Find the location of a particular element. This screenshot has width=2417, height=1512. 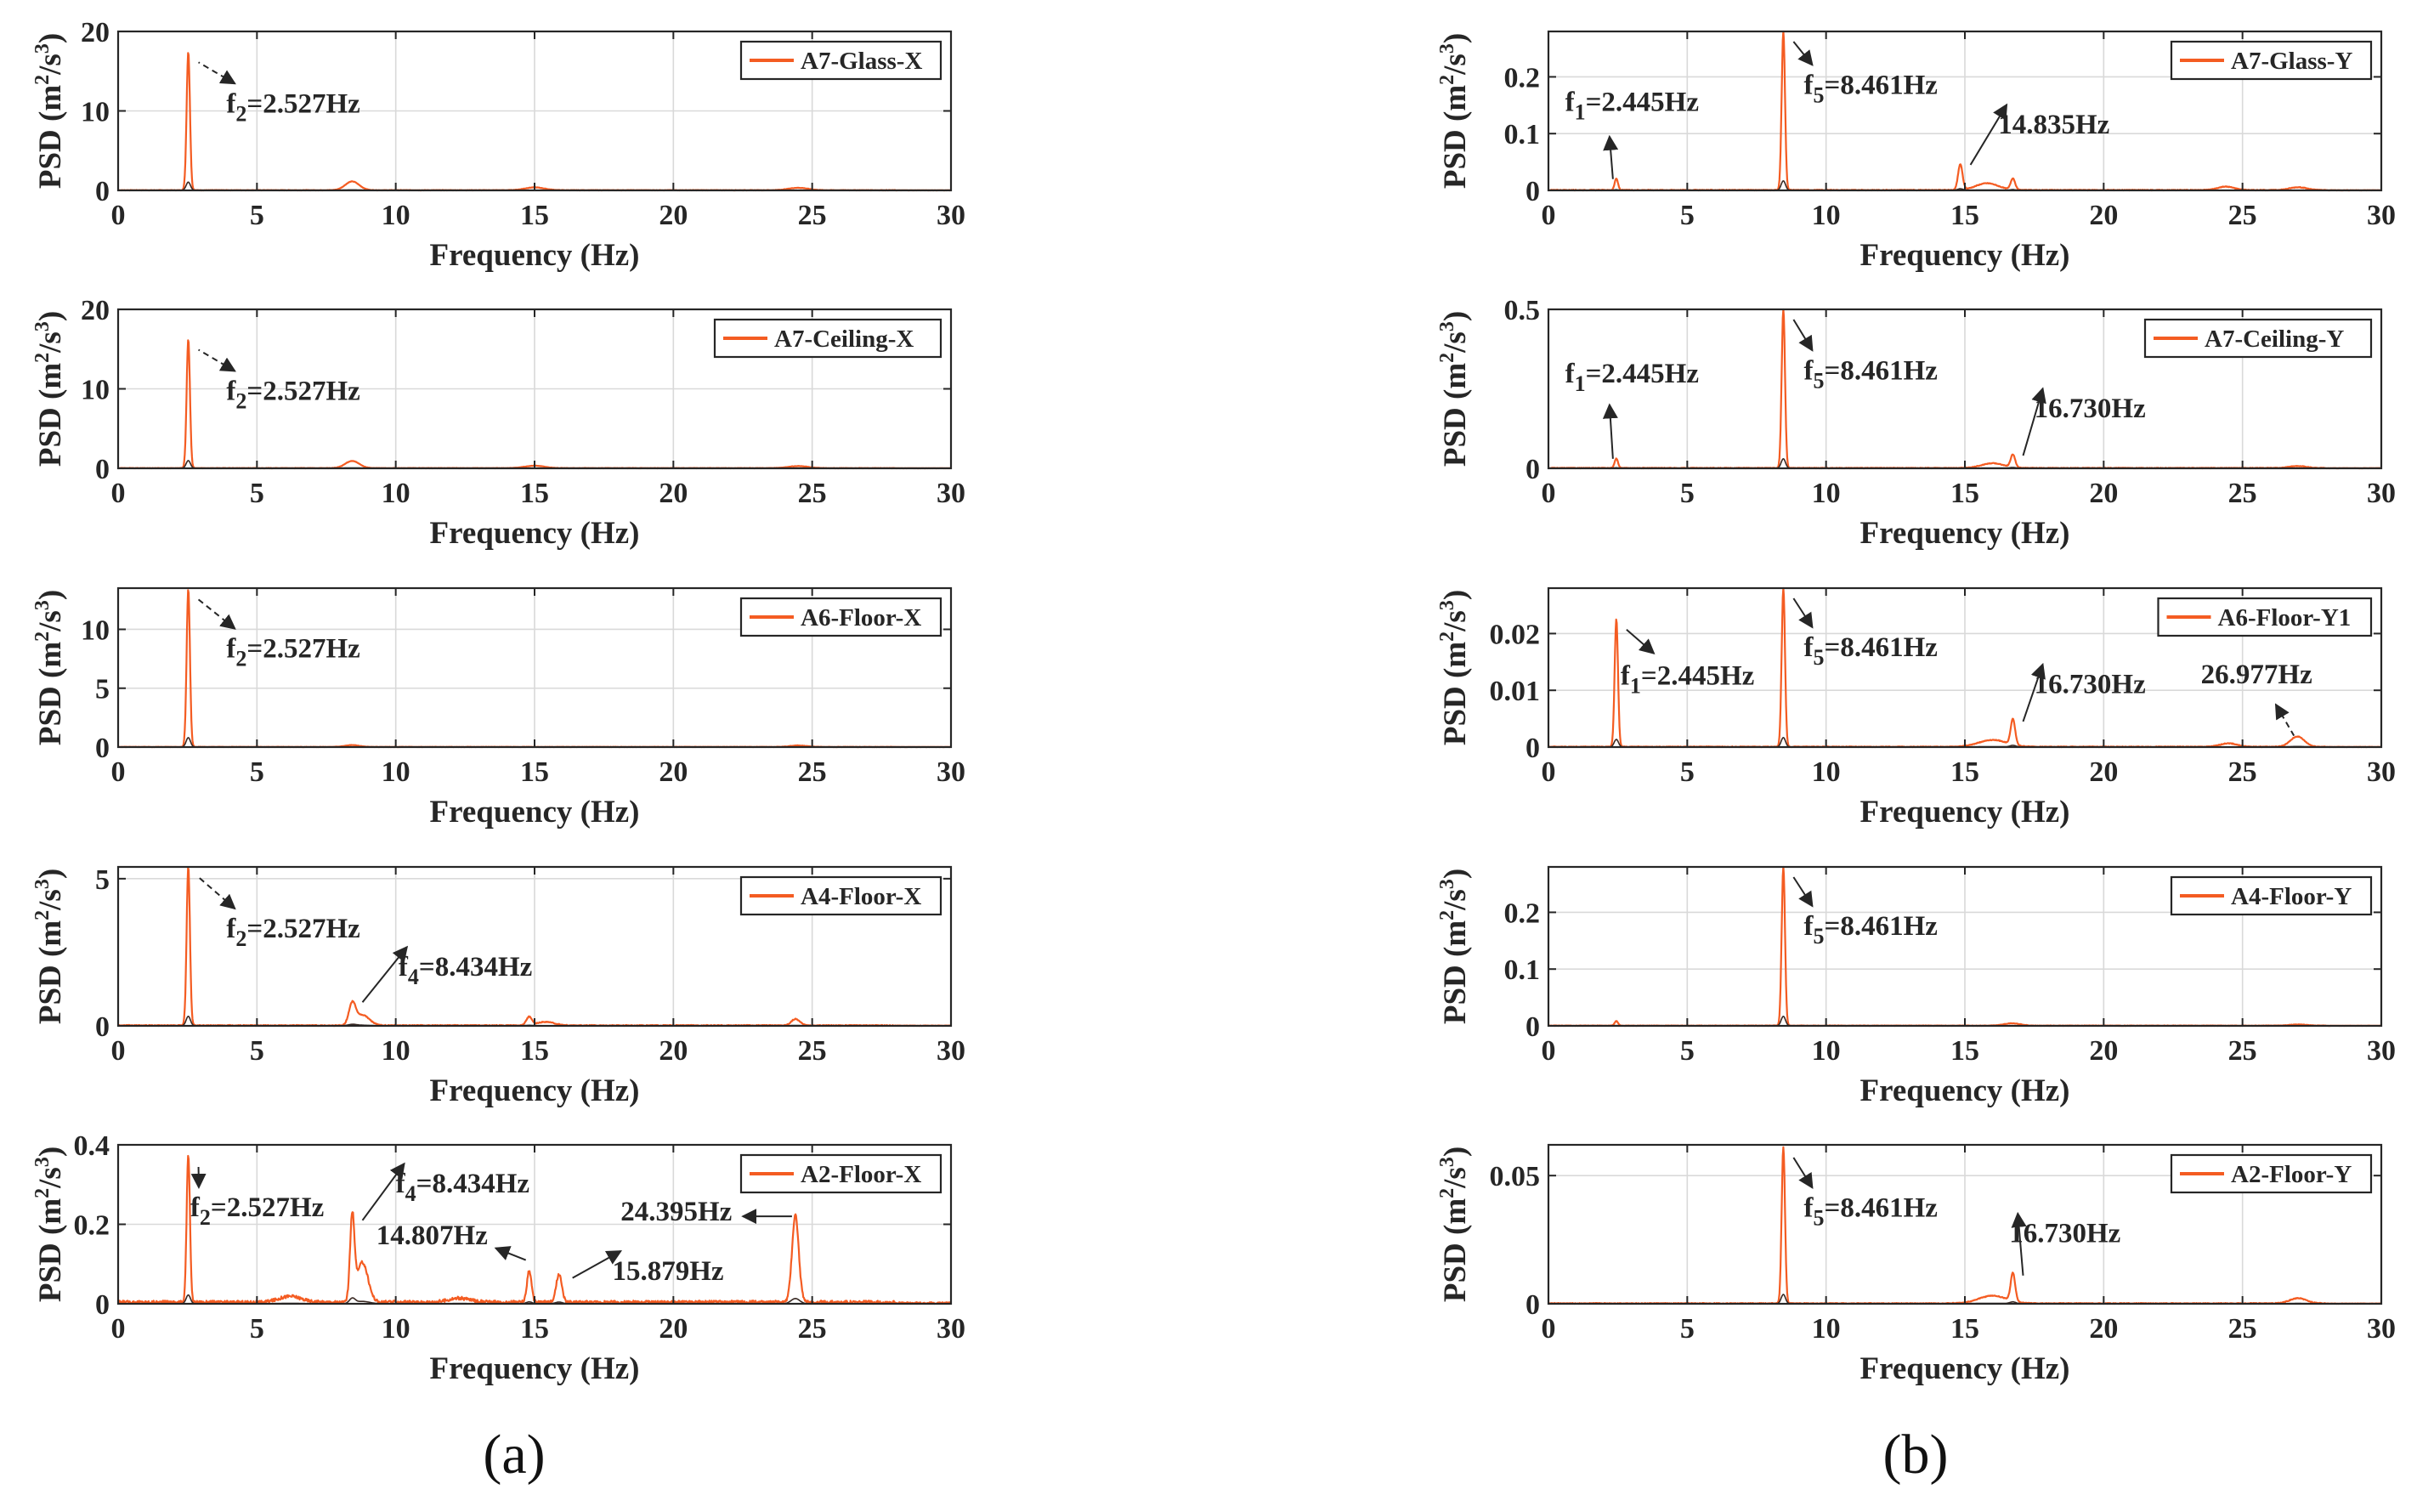

annotation-subscript: 2 is located at coordinates (240, 401).